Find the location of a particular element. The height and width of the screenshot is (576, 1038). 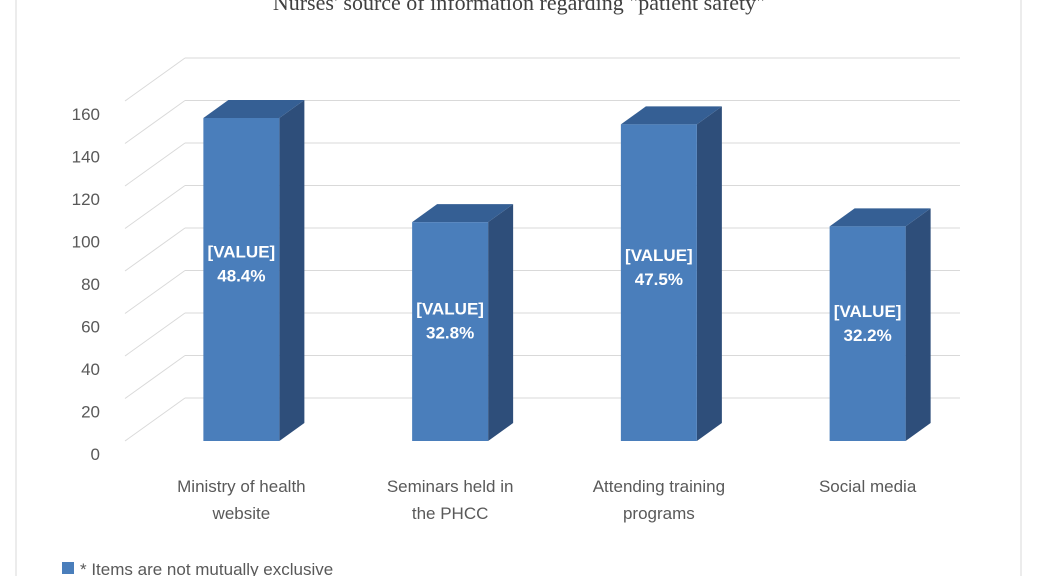

x-category-label: Attending training is located at coordinates (659, 486).